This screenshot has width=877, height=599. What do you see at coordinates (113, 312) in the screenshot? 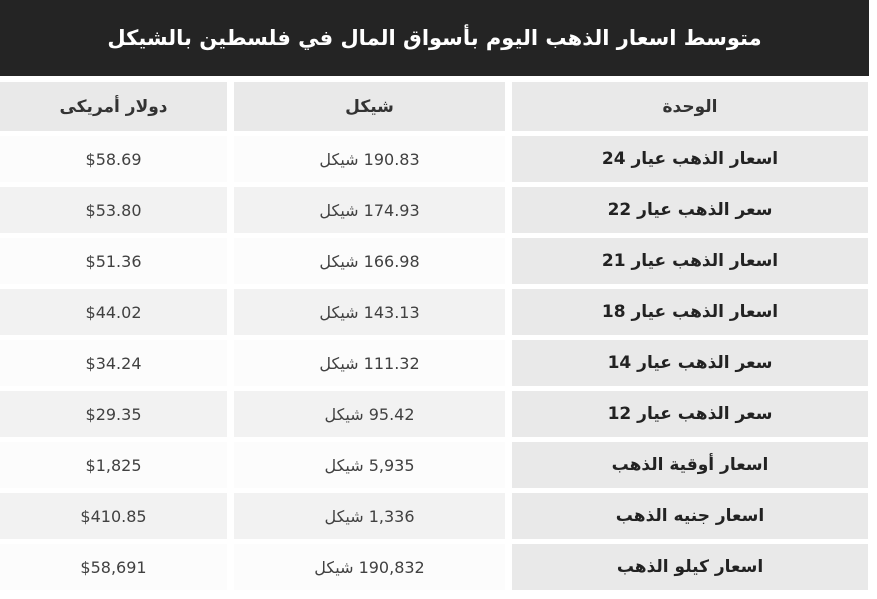
I see `cell-dollar-18k: $44.02` at bounding box center [113, 312].